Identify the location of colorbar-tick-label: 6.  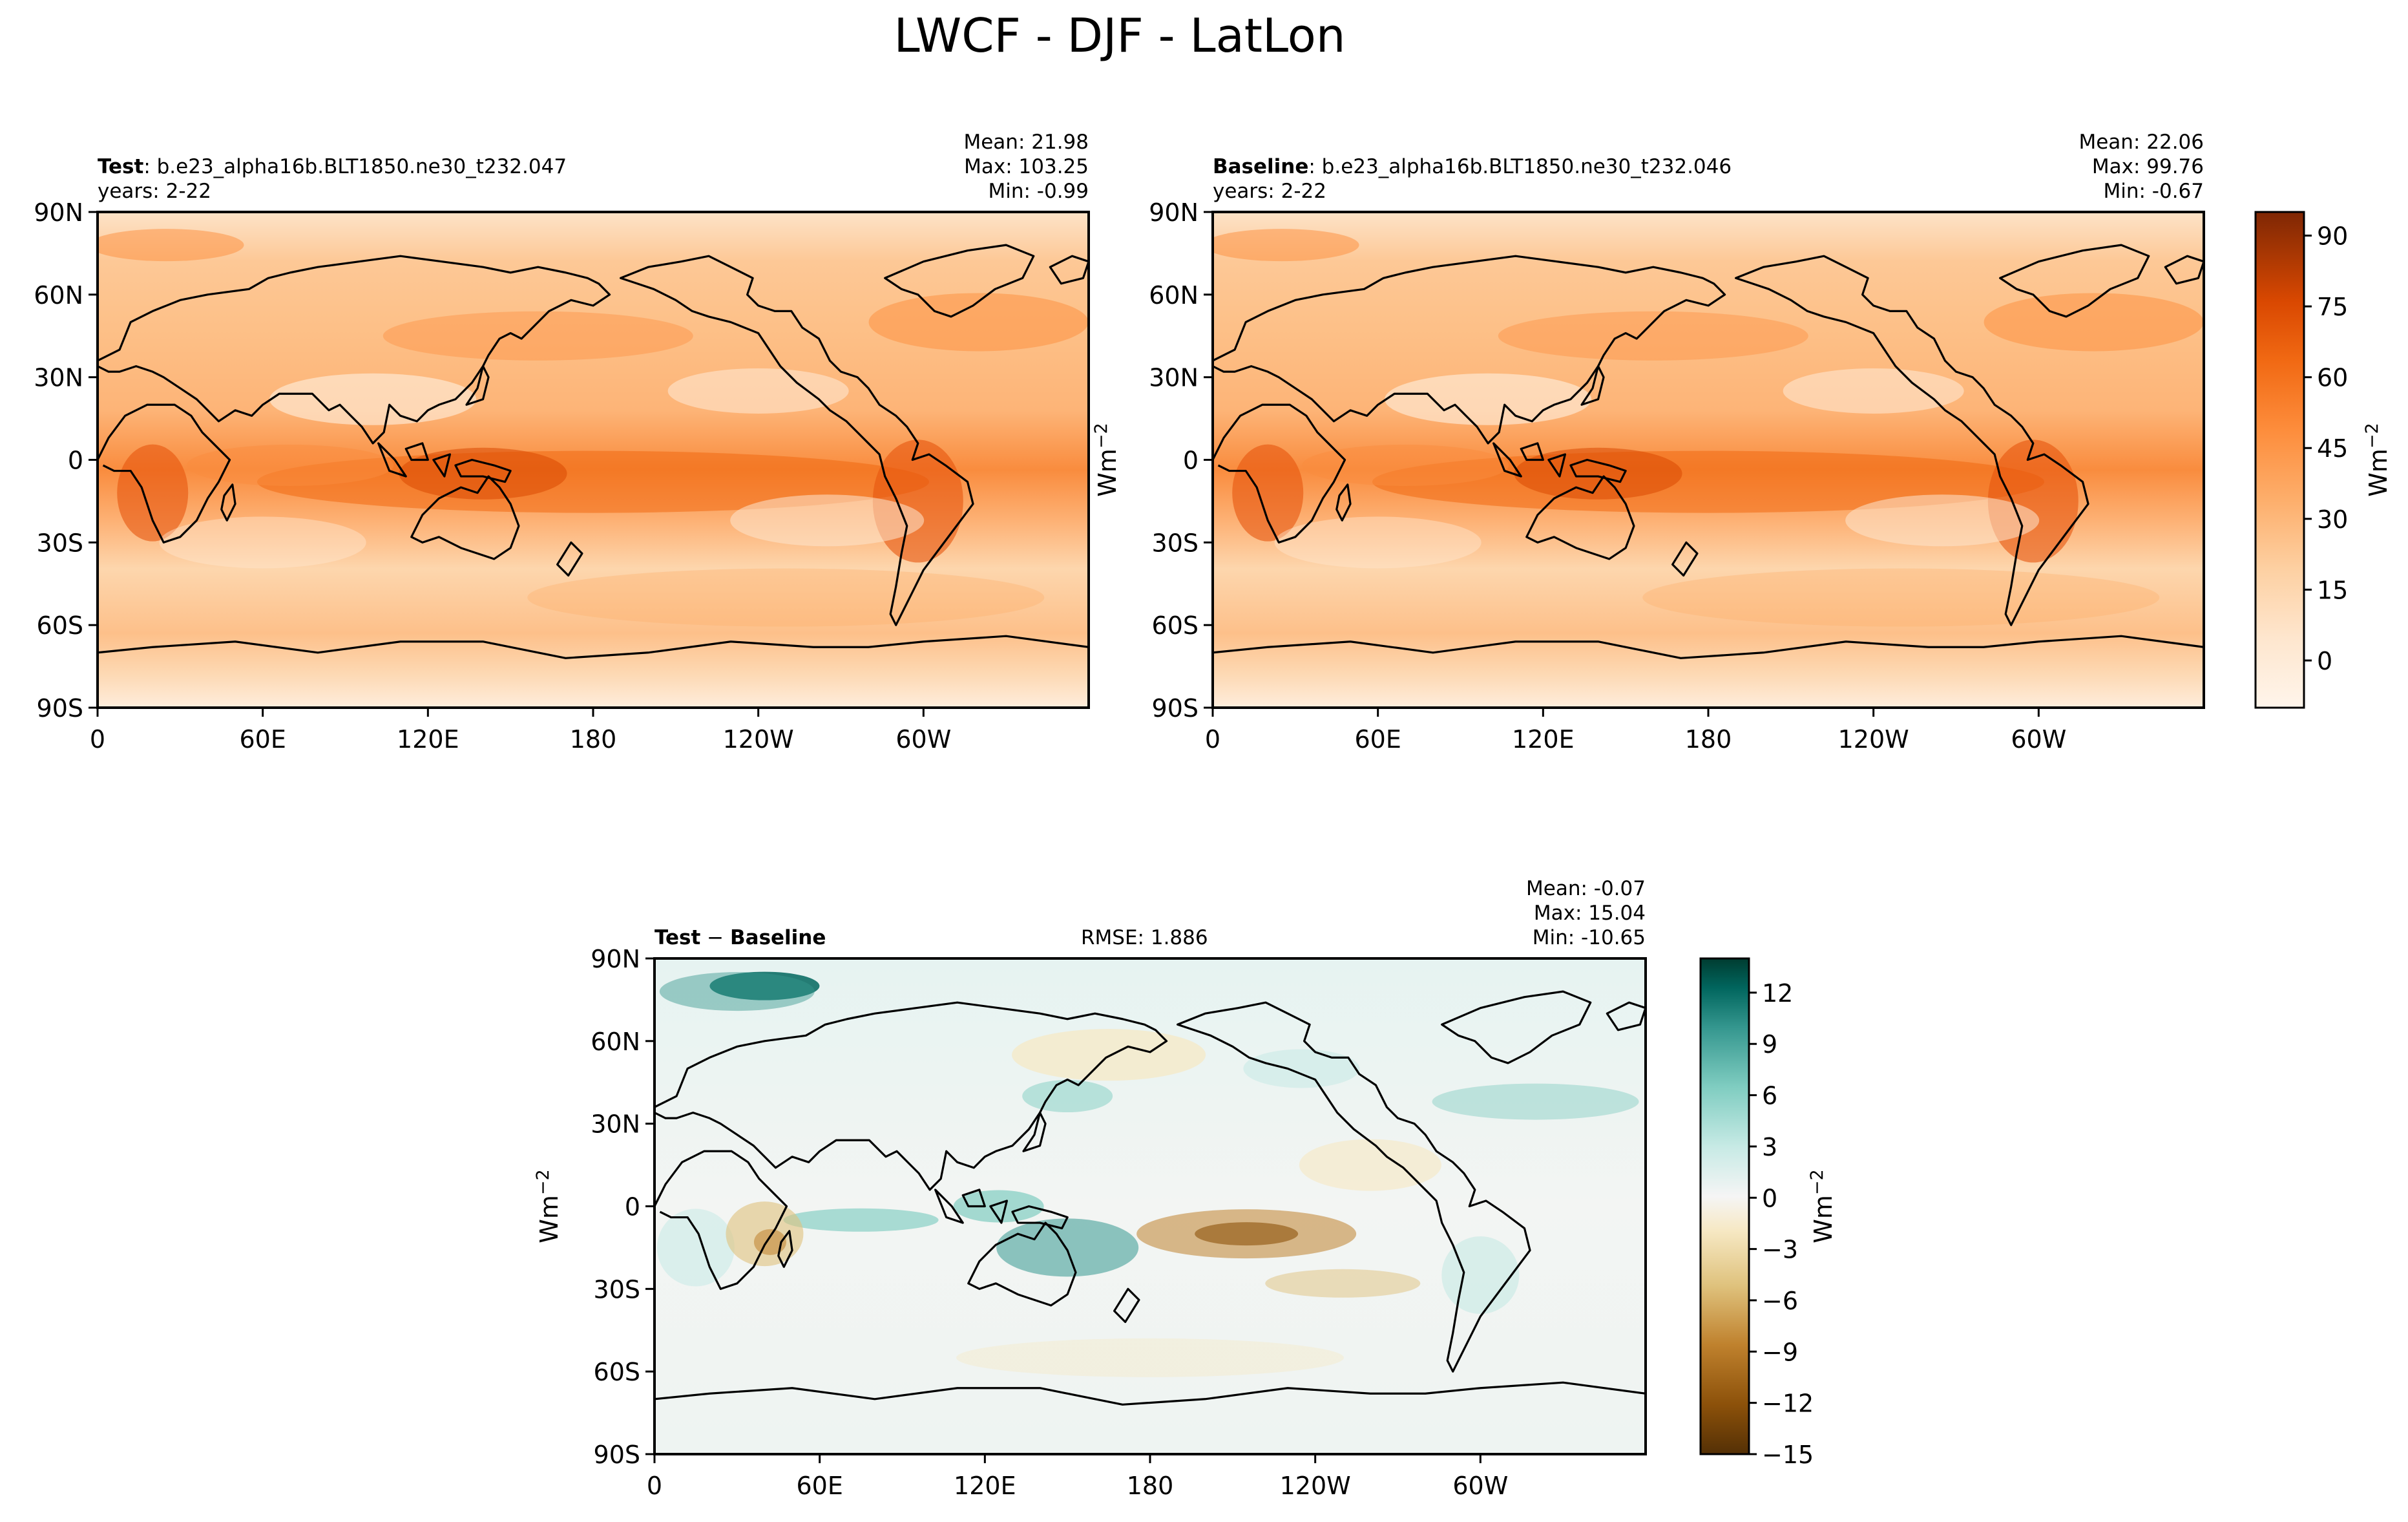
(1770, 1096).